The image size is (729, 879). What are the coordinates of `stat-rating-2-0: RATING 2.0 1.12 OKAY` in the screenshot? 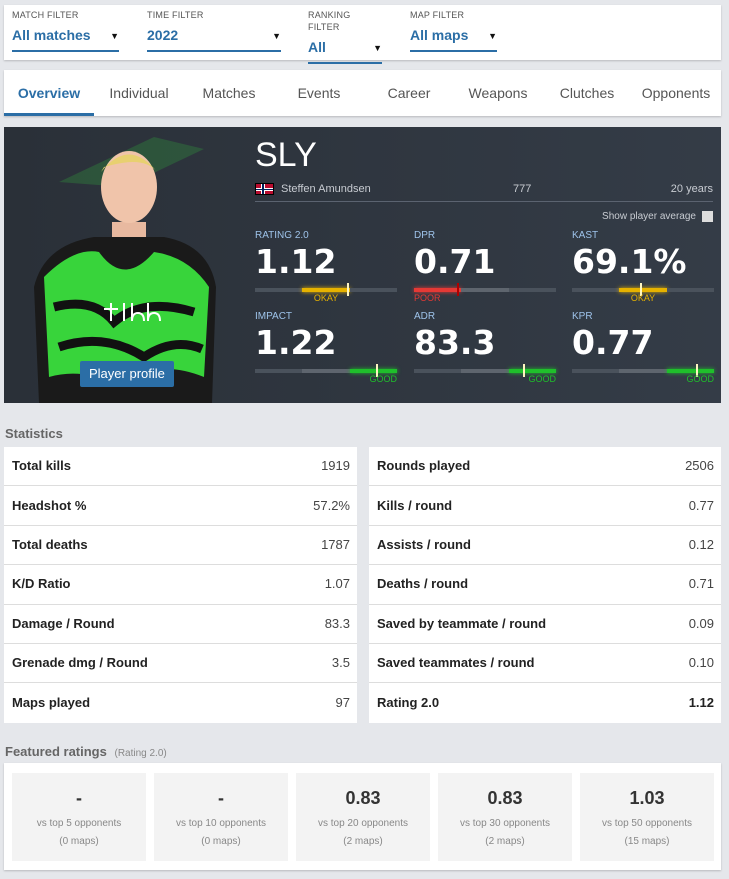 It's located at (326, 266).